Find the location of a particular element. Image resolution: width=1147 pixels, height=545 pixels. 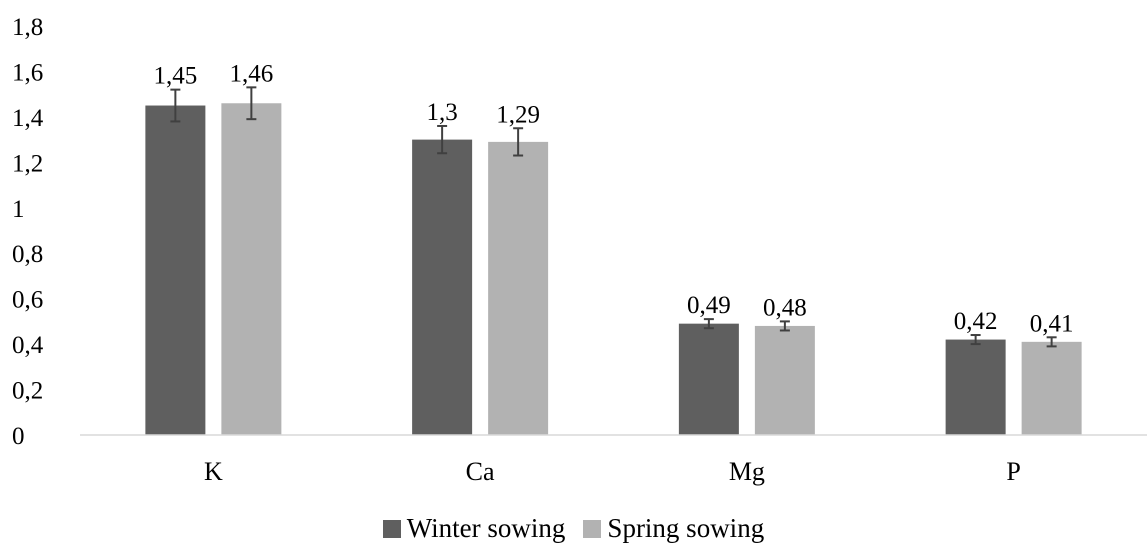

y-tick-label: 0,4 is located at coordinates (28, 345).